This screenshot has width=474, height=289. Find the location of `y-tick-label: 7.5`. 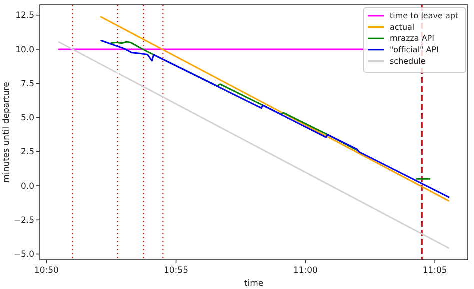

y-tick-label: 7.5 is located at coordinates (27, 84).